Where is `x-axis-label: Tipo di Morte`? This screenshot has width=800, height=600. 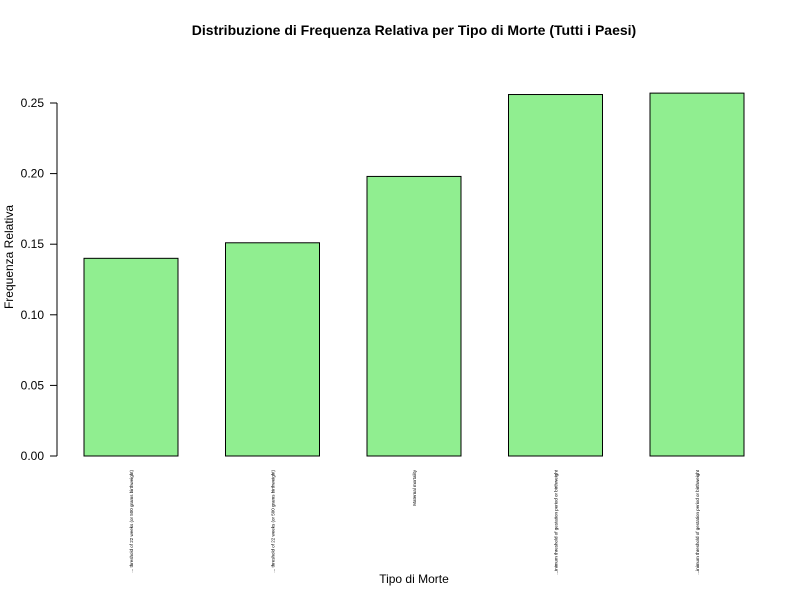
x-axis-label: Tipo di Morte is located at coordinates (414, 579).